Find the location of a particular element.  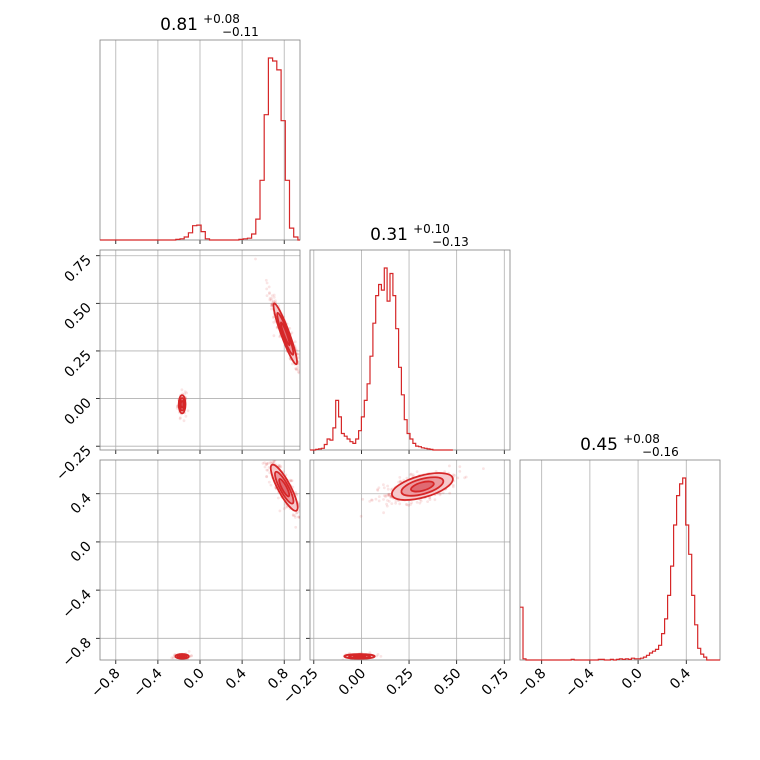

histogram-panel-2: −0.8 −0.4 0.0 0.4 is located at coordinates (617, 580).